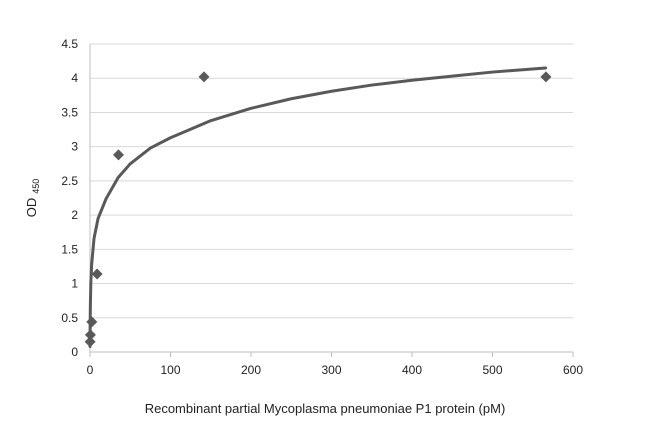 This screenshot has width=650, height=427. What do you see at coordinates (69, 249) in the screenshot?
I see `y-tick-label: 1.5` at bounding box center [69, 249].